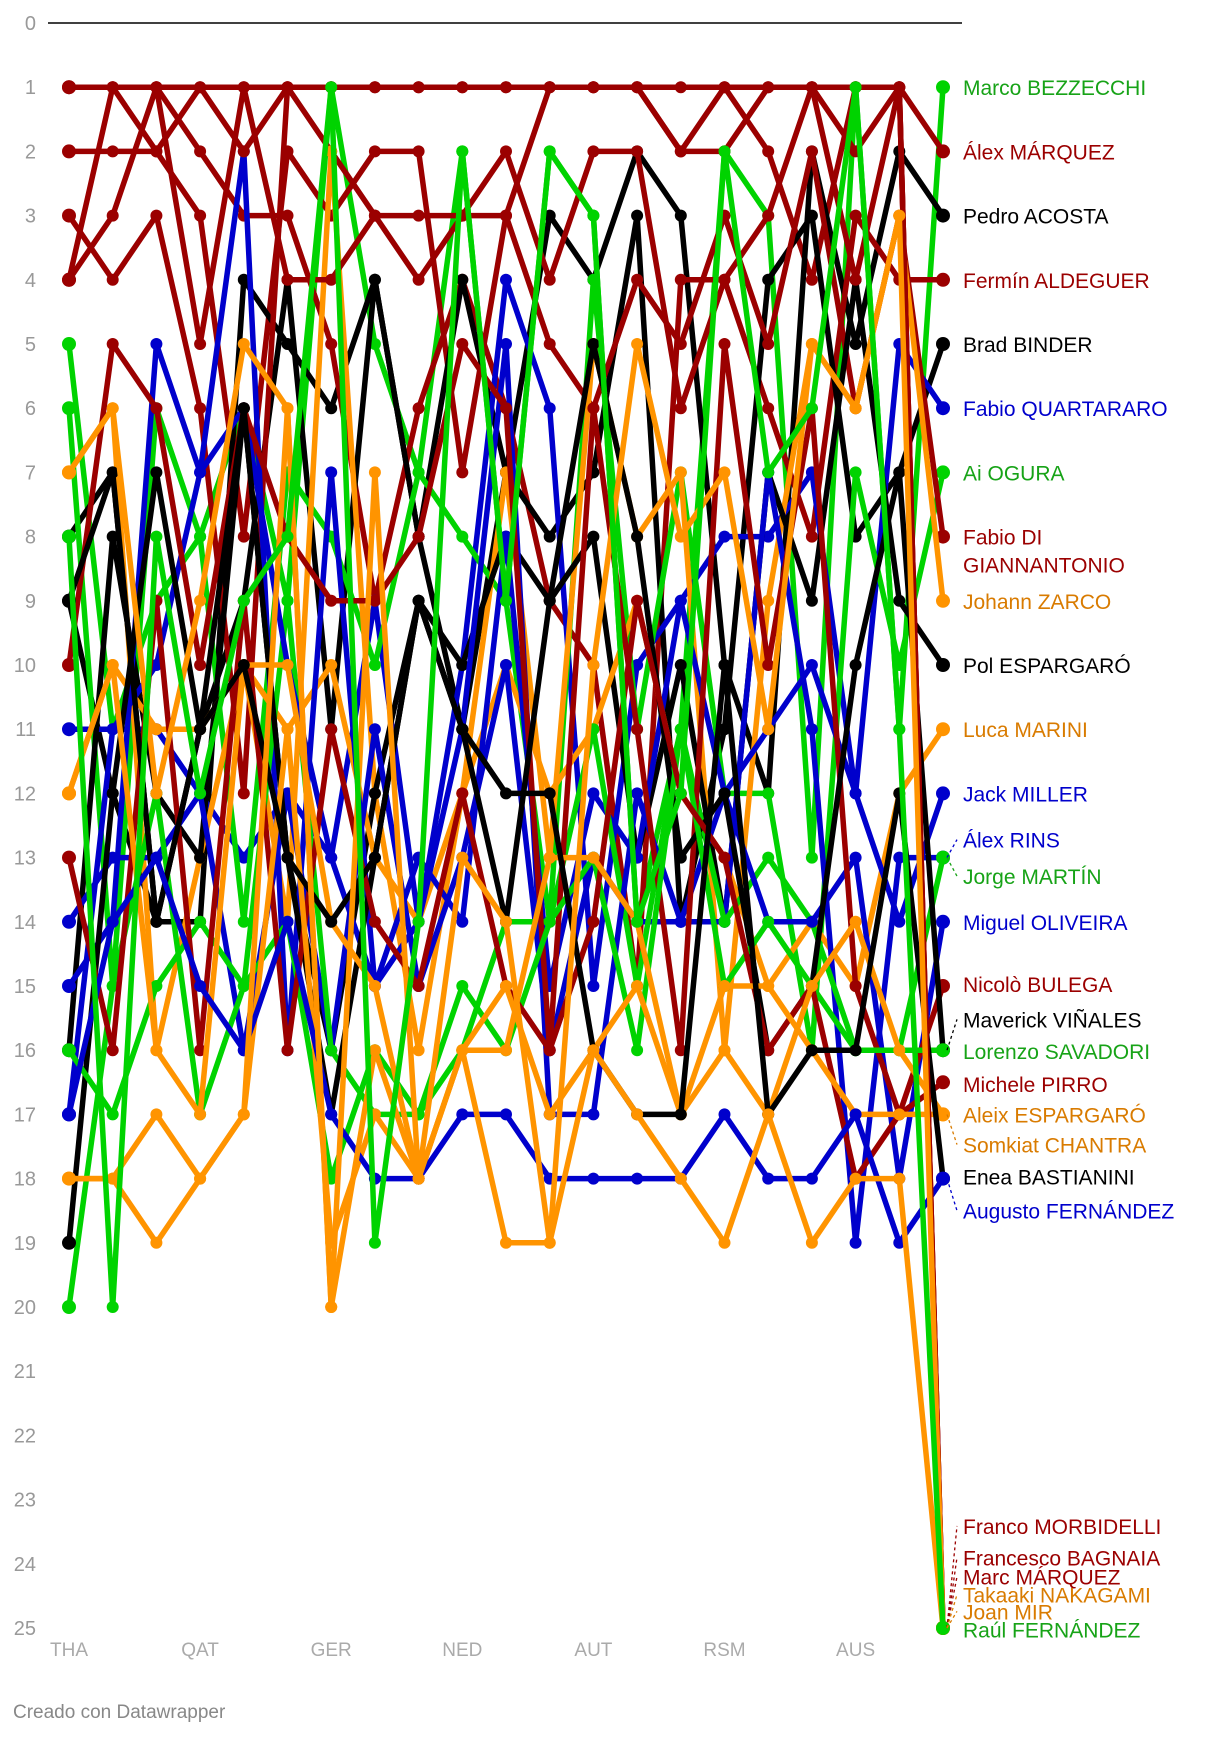 The height and width of the screenshot is (1740, 1220). I want to click on rider-label: Franco MORBIDELLI, so click(1062, 1527).